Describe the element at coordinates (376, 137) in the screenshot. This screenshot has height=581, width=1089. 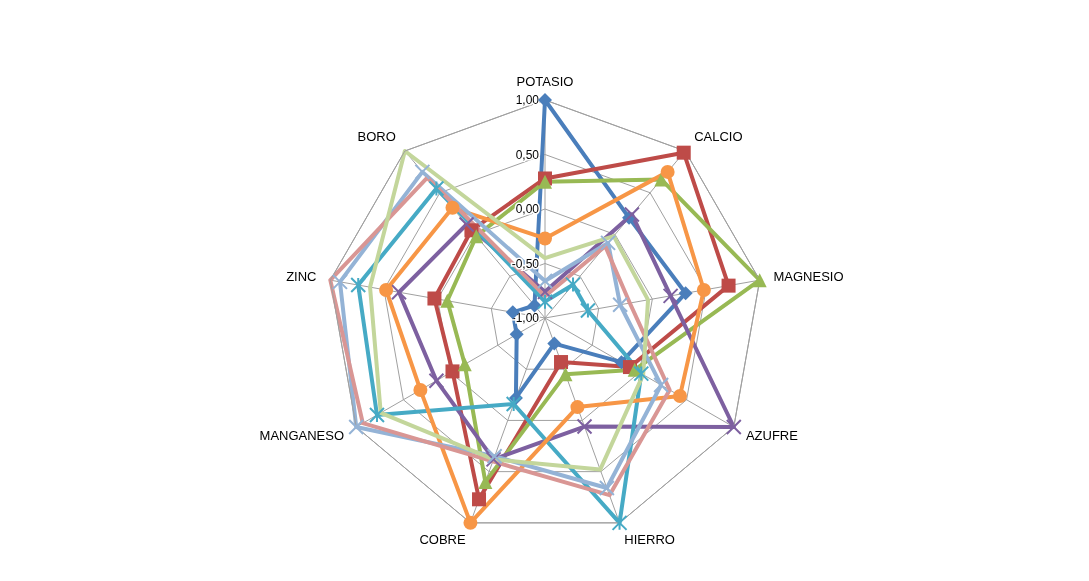
I see `spoke-label: BORO` at that location.